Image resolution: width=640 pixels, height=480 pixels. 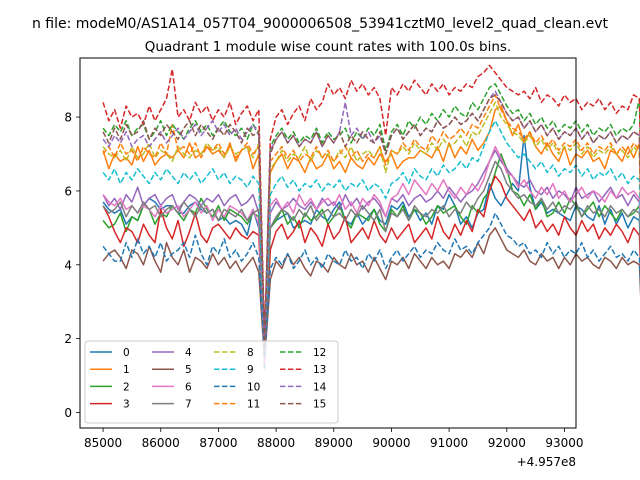 I want to click on x-tick-label-7: 92000, so click(x=507, y=443).